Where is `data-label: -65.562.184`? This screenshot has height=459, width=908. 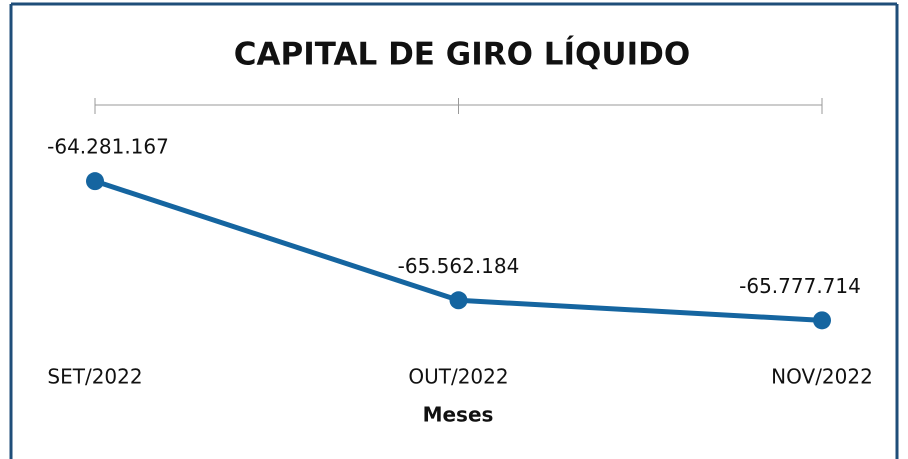
data-label: -65.562.184 is located at coordinates (459, 266).